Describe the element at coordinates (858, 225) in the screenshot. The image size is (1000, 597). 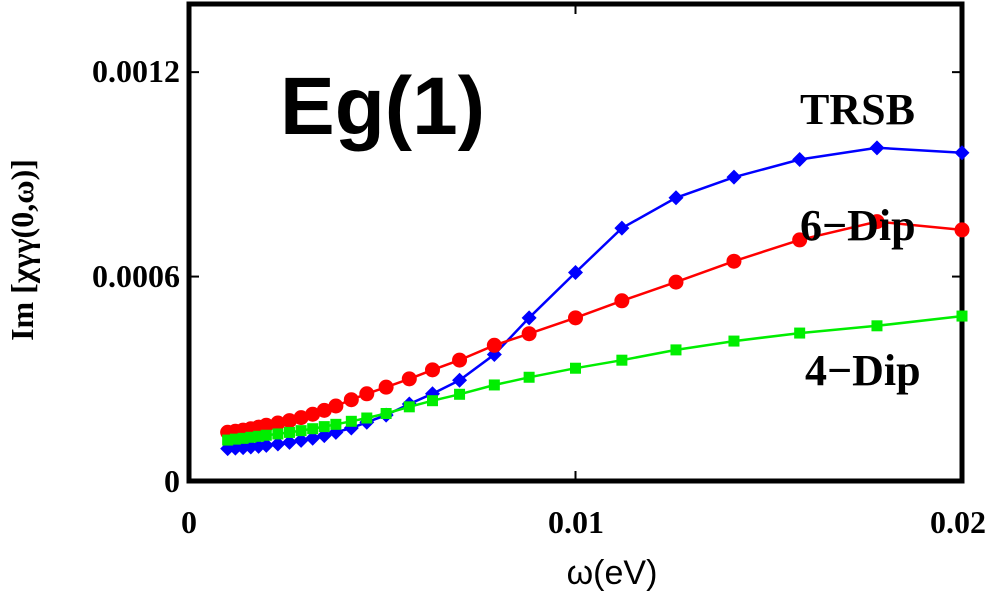
I see `series-label-6-dip: 6−Dip` at that location.